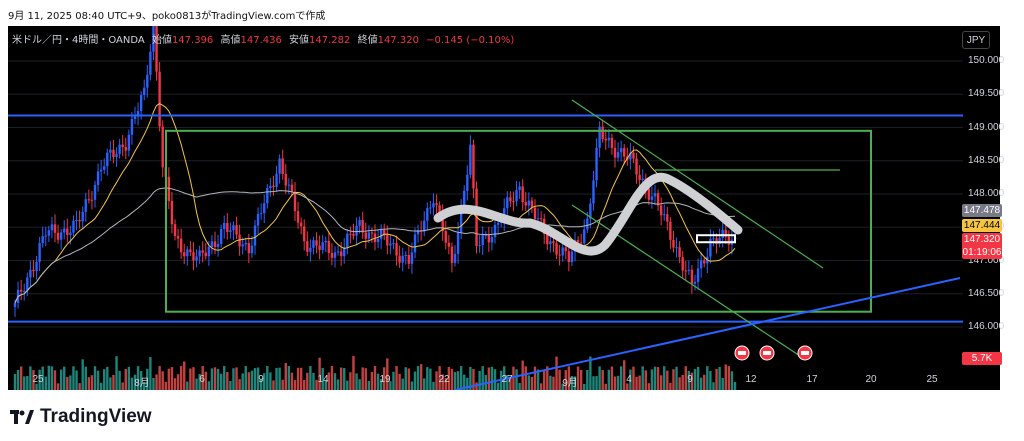 Image resolution: width=1024 pixels, height=441 pixels. What do you see at coordinates (330, 40) in the screenshot?
I see `low-value: 147.282` at bounding box center [330, 40].